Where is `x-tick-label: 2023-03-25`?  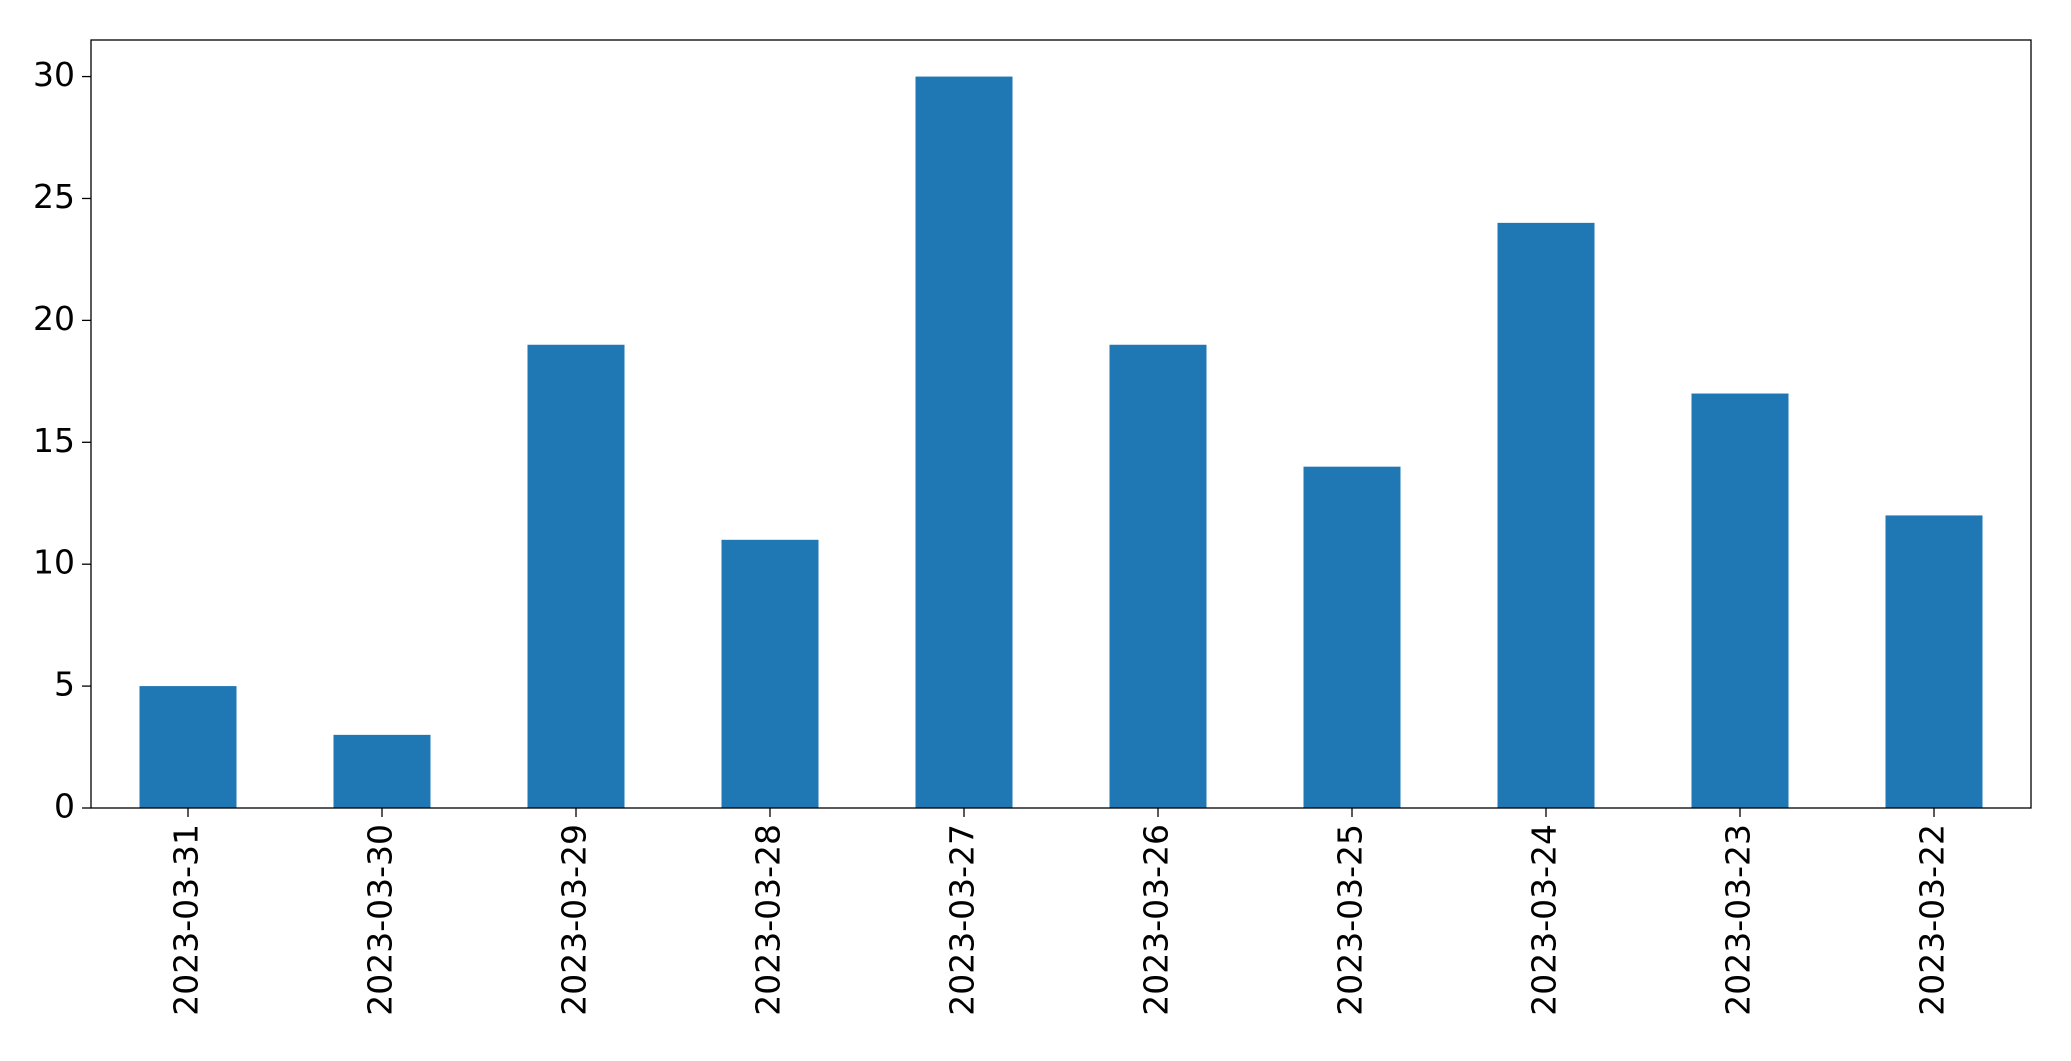
x-tick-label: 2023-03-25 is located at coordinates (1350, 920).